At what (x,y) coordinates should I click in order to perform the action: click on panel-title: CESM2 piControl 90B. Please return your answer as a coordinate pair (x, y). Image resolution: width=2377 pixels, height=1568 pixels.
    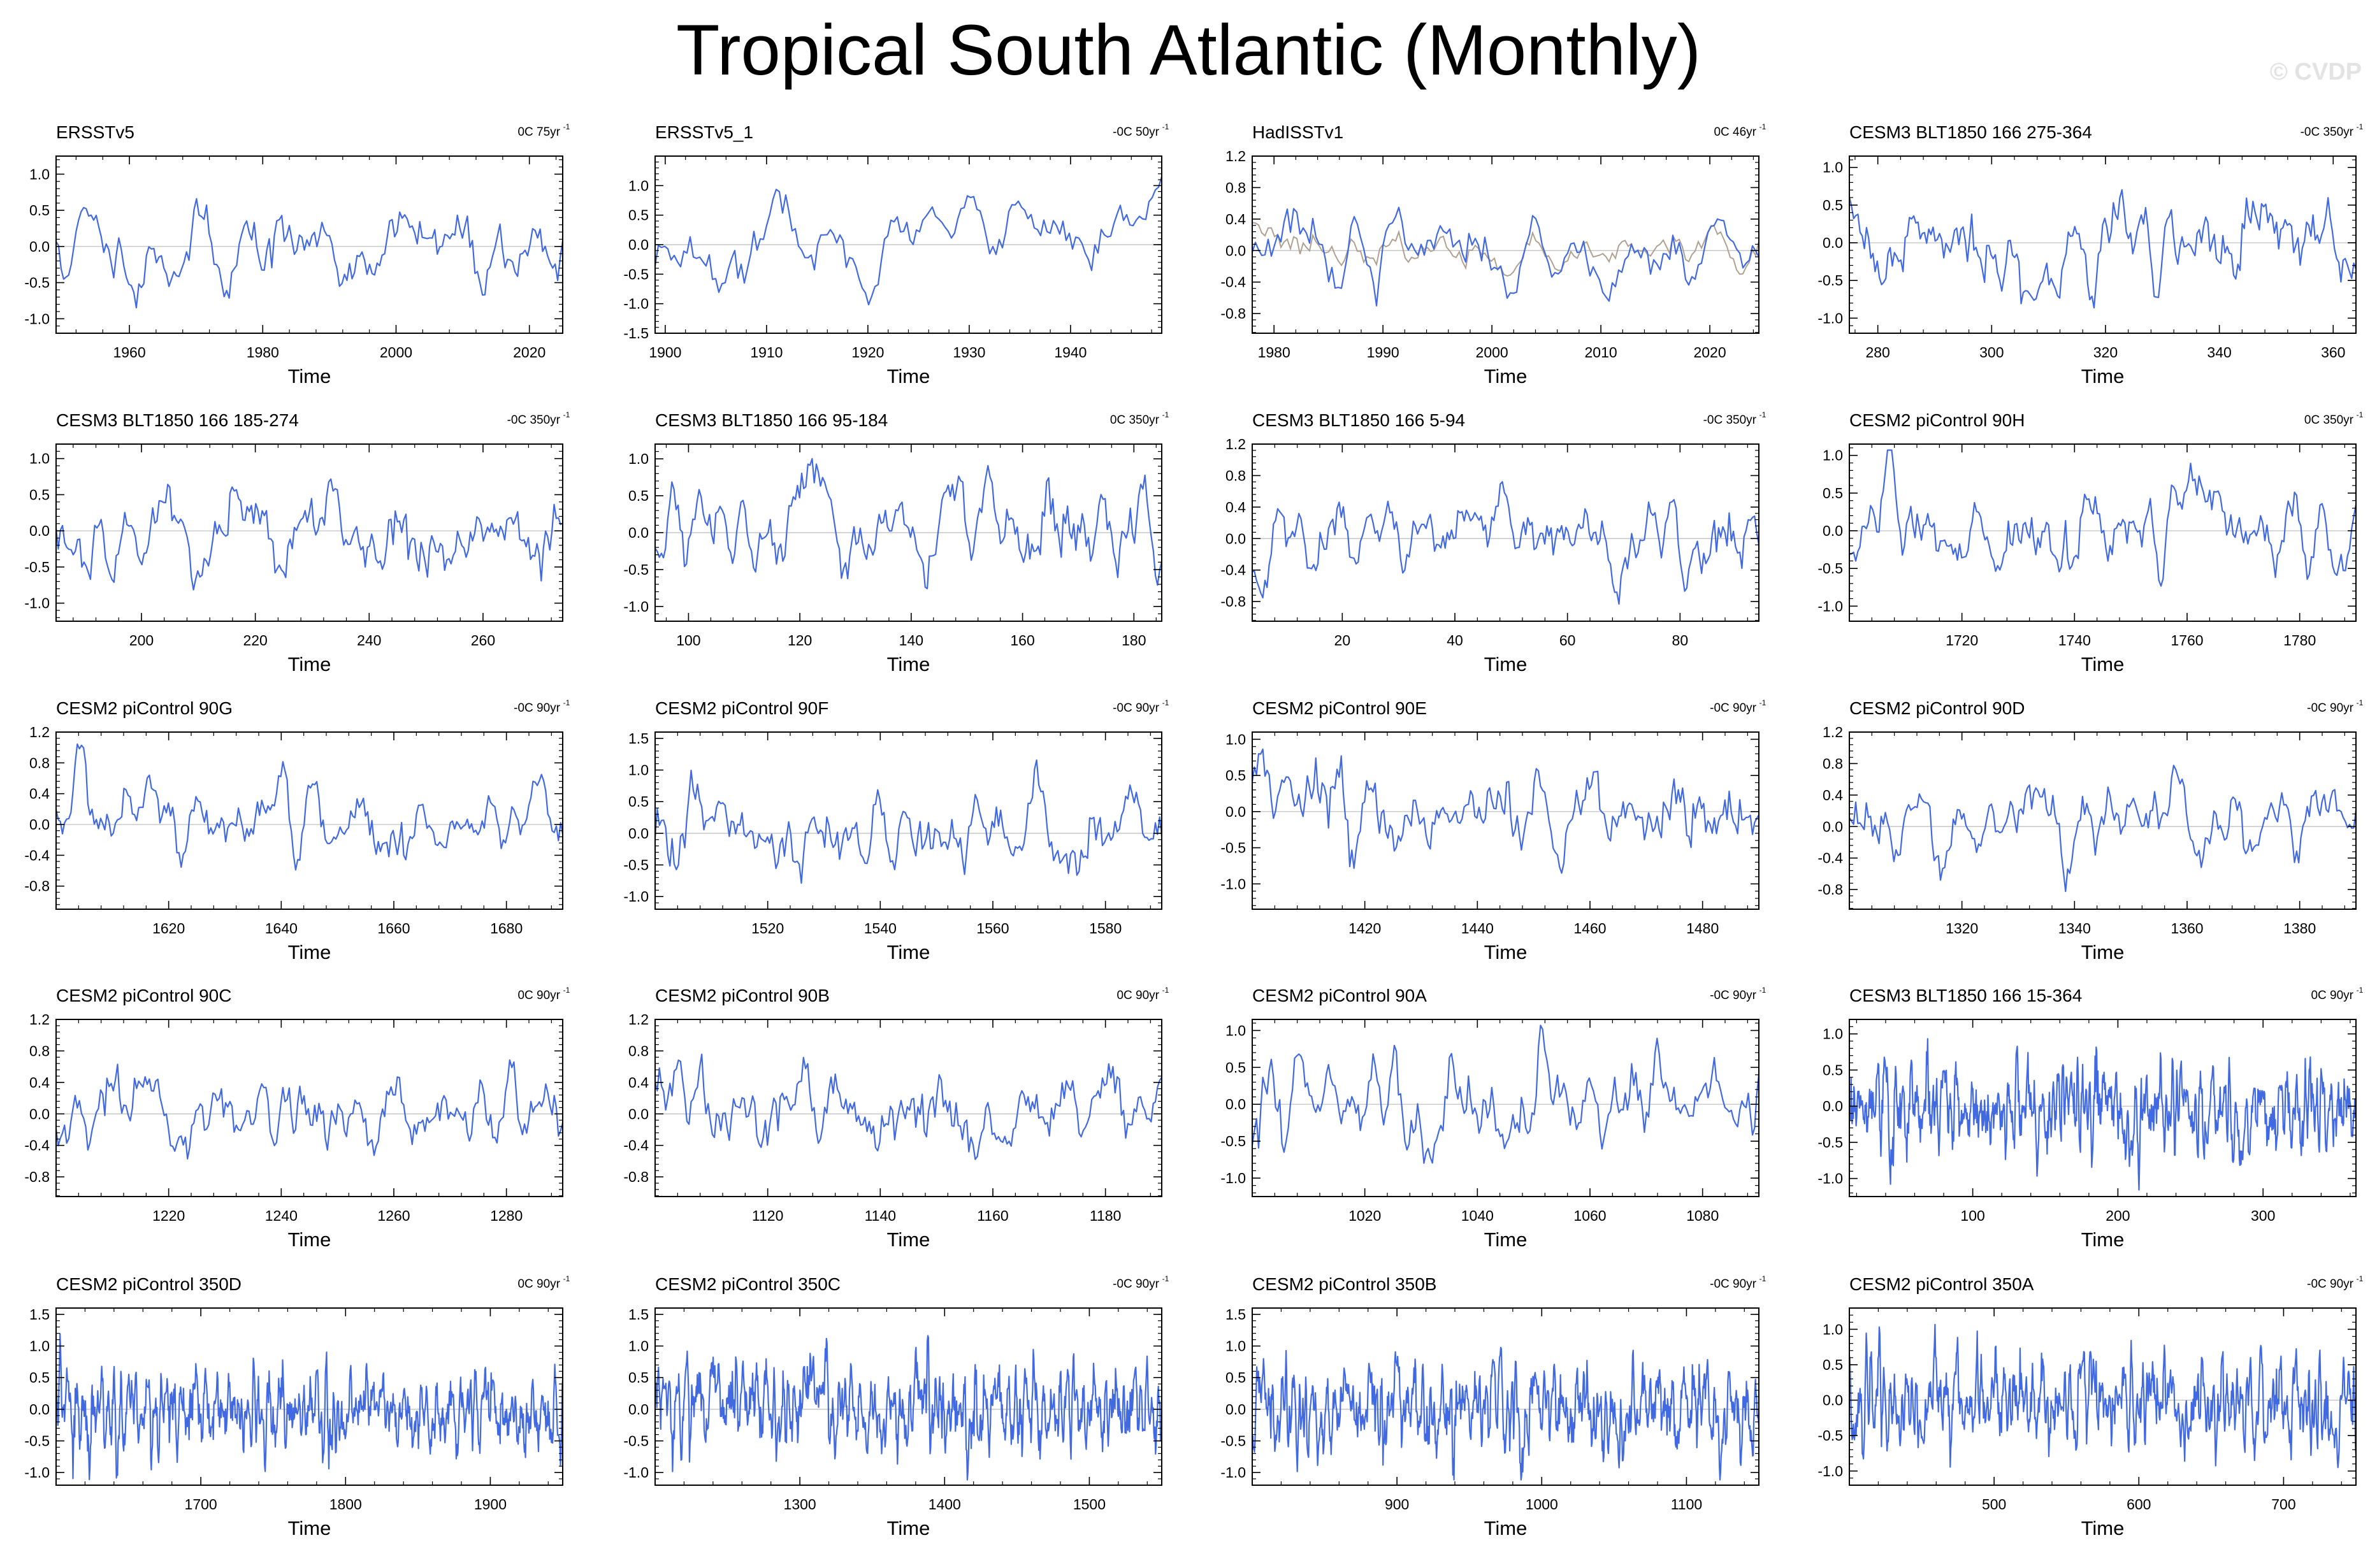
    Looking at the image, I should click on (742, 995).